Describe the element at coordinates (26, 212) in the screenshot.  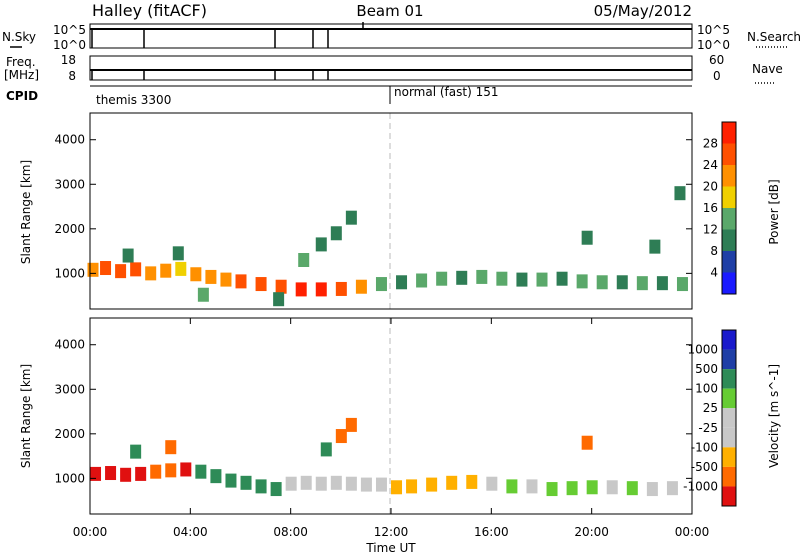
I see `power-y-axis-label: Slant Range [km]` at that location.